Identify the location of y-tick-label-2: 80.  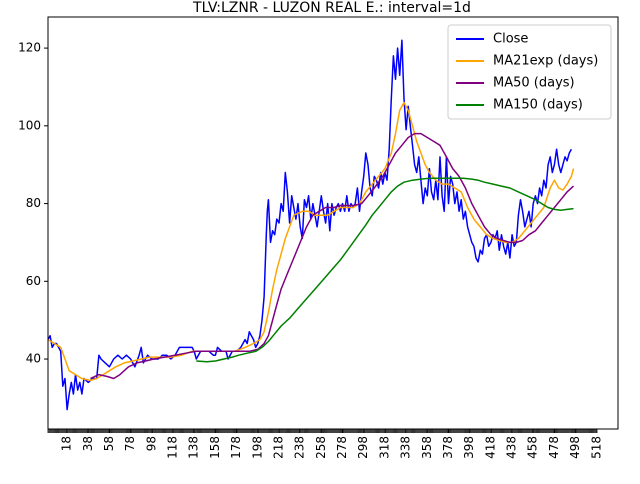
(33, 203).